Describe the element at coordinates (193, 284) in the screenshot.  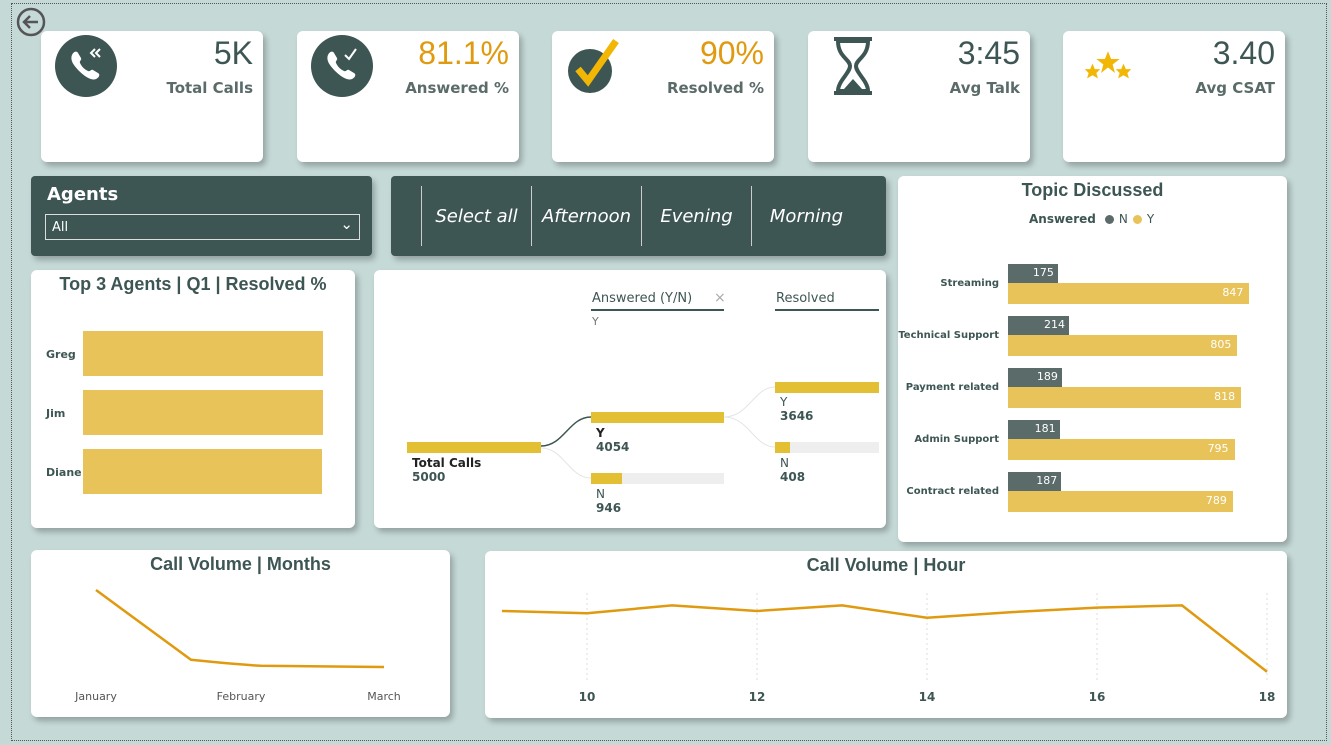
I see `top-agents-title: Top 3 Agents | Q1 | Resolved %` at that location.